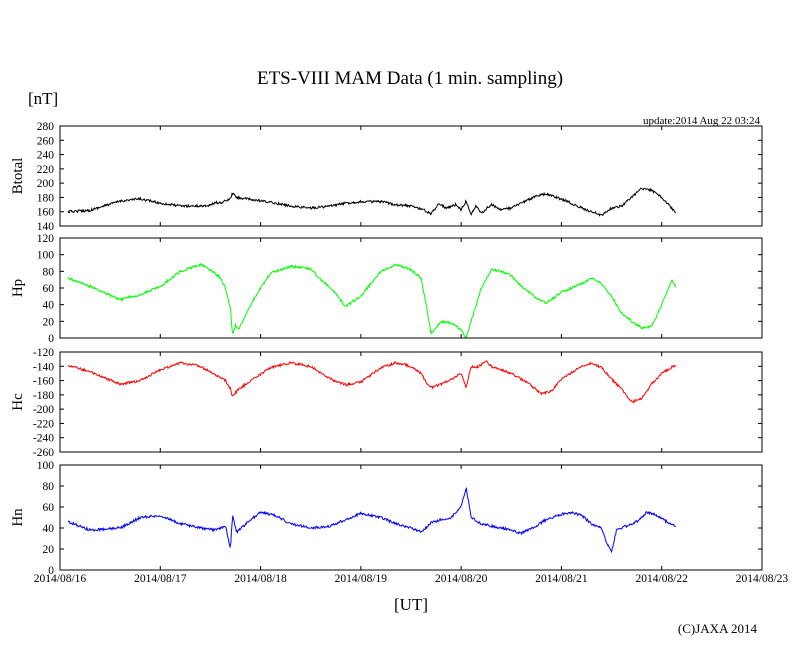  I want to click on y-tick-label: -200, so click(43, 410).